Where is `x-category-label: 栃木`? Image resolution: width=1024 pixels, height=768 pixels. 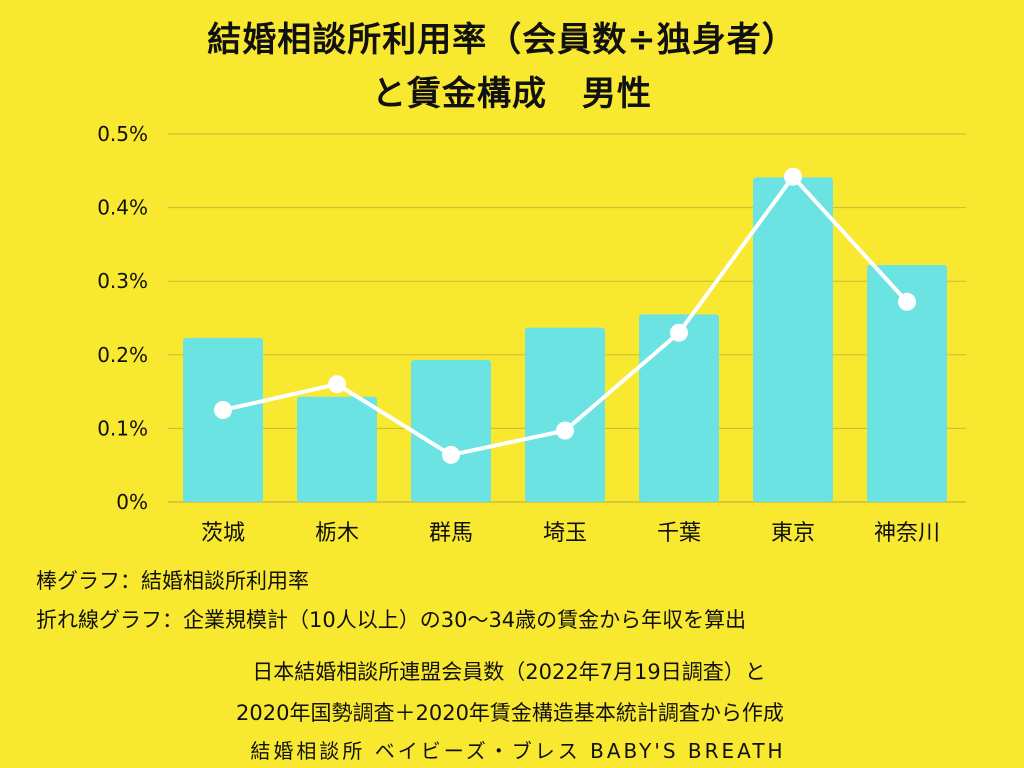 x-category-label: 栃木 is located at coordinates (337, 533).